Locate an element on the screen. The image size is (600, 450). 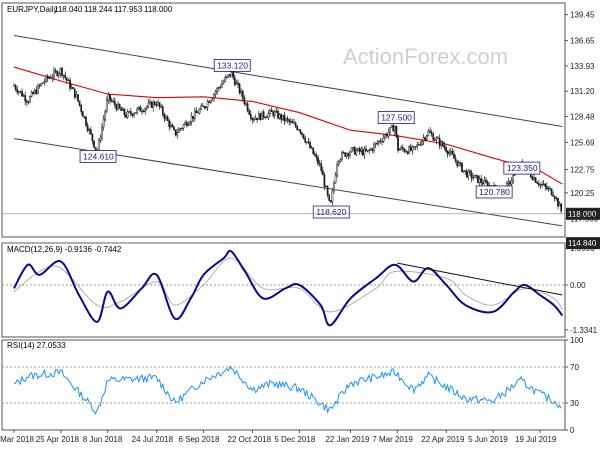
price-annotation-label: 124.610 is located at coordinates (98, 156).